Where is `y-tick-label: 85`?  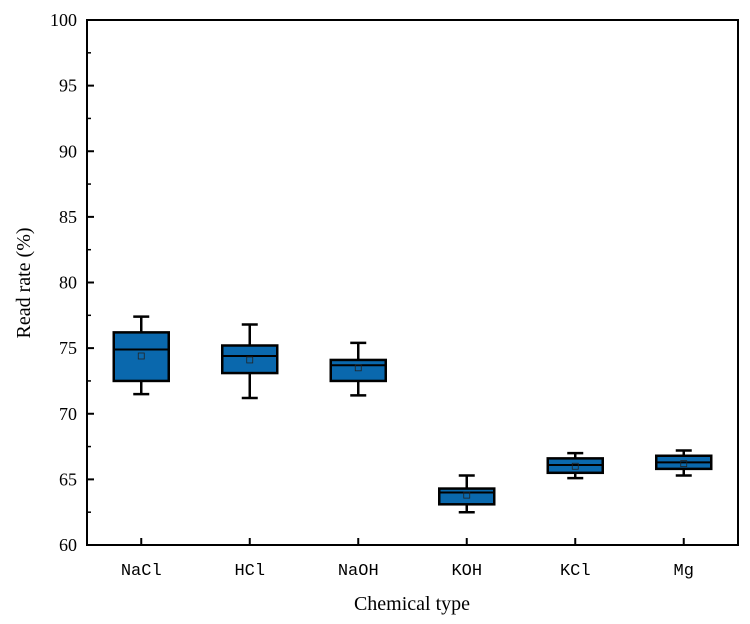
y-tick-label: 85 is located at coordinates (68, 217).